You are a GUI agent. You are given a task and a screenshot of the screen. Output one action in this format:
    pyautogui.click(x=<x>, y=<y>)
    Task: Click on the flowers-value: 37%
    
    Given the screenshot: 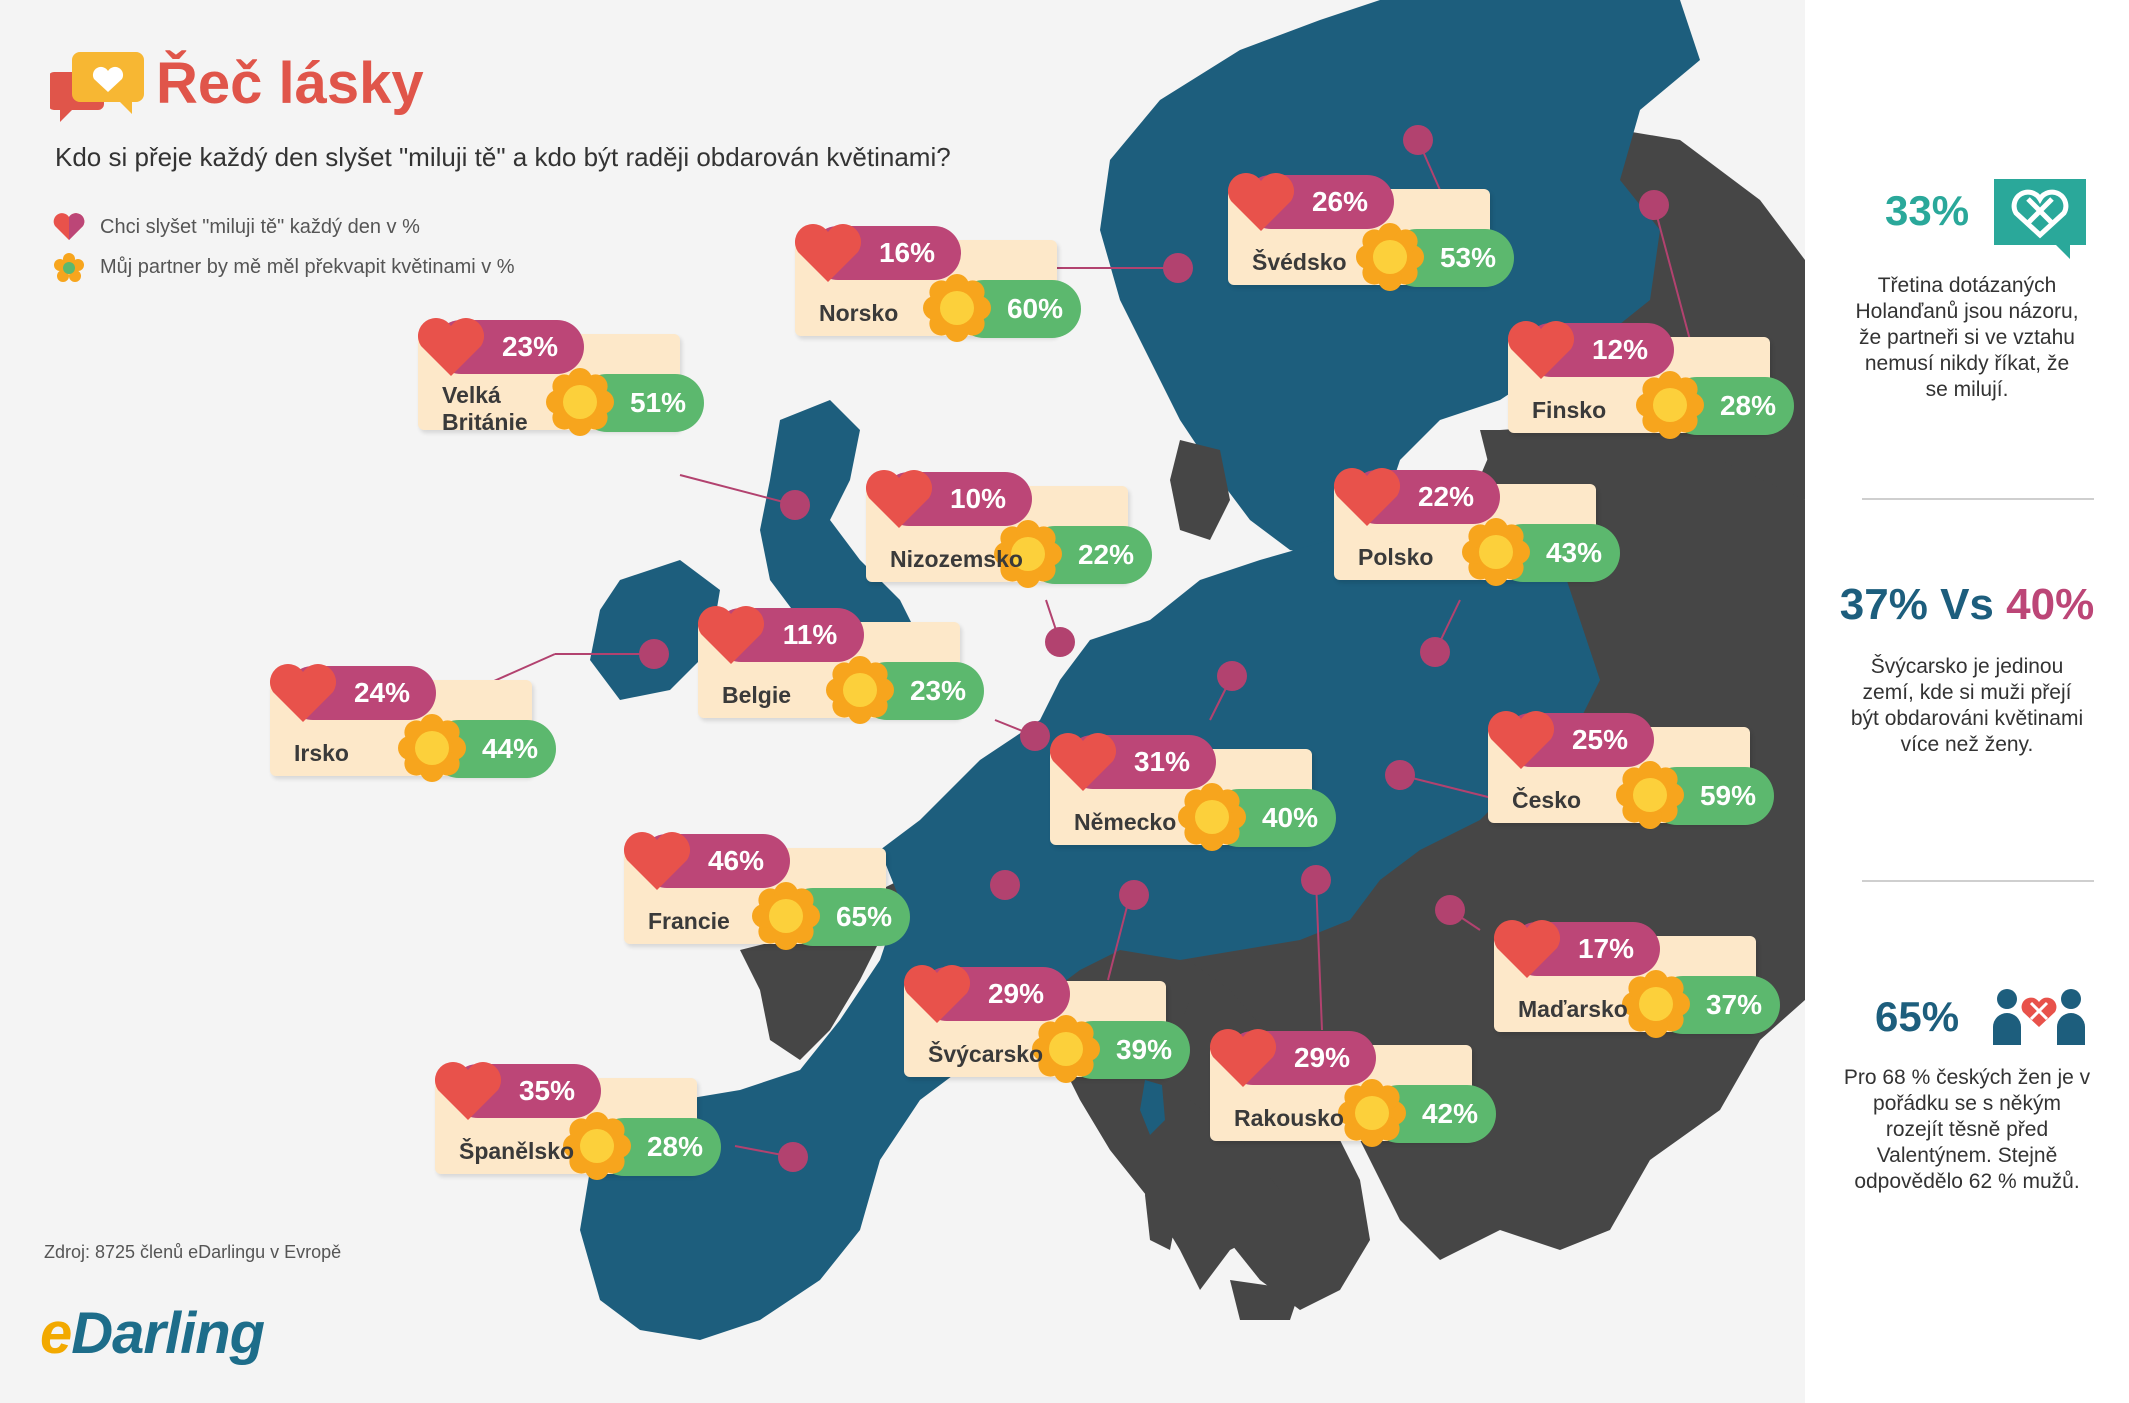 What is the action you would take?
    pyautogui.click(x=1734, y=1004)
    